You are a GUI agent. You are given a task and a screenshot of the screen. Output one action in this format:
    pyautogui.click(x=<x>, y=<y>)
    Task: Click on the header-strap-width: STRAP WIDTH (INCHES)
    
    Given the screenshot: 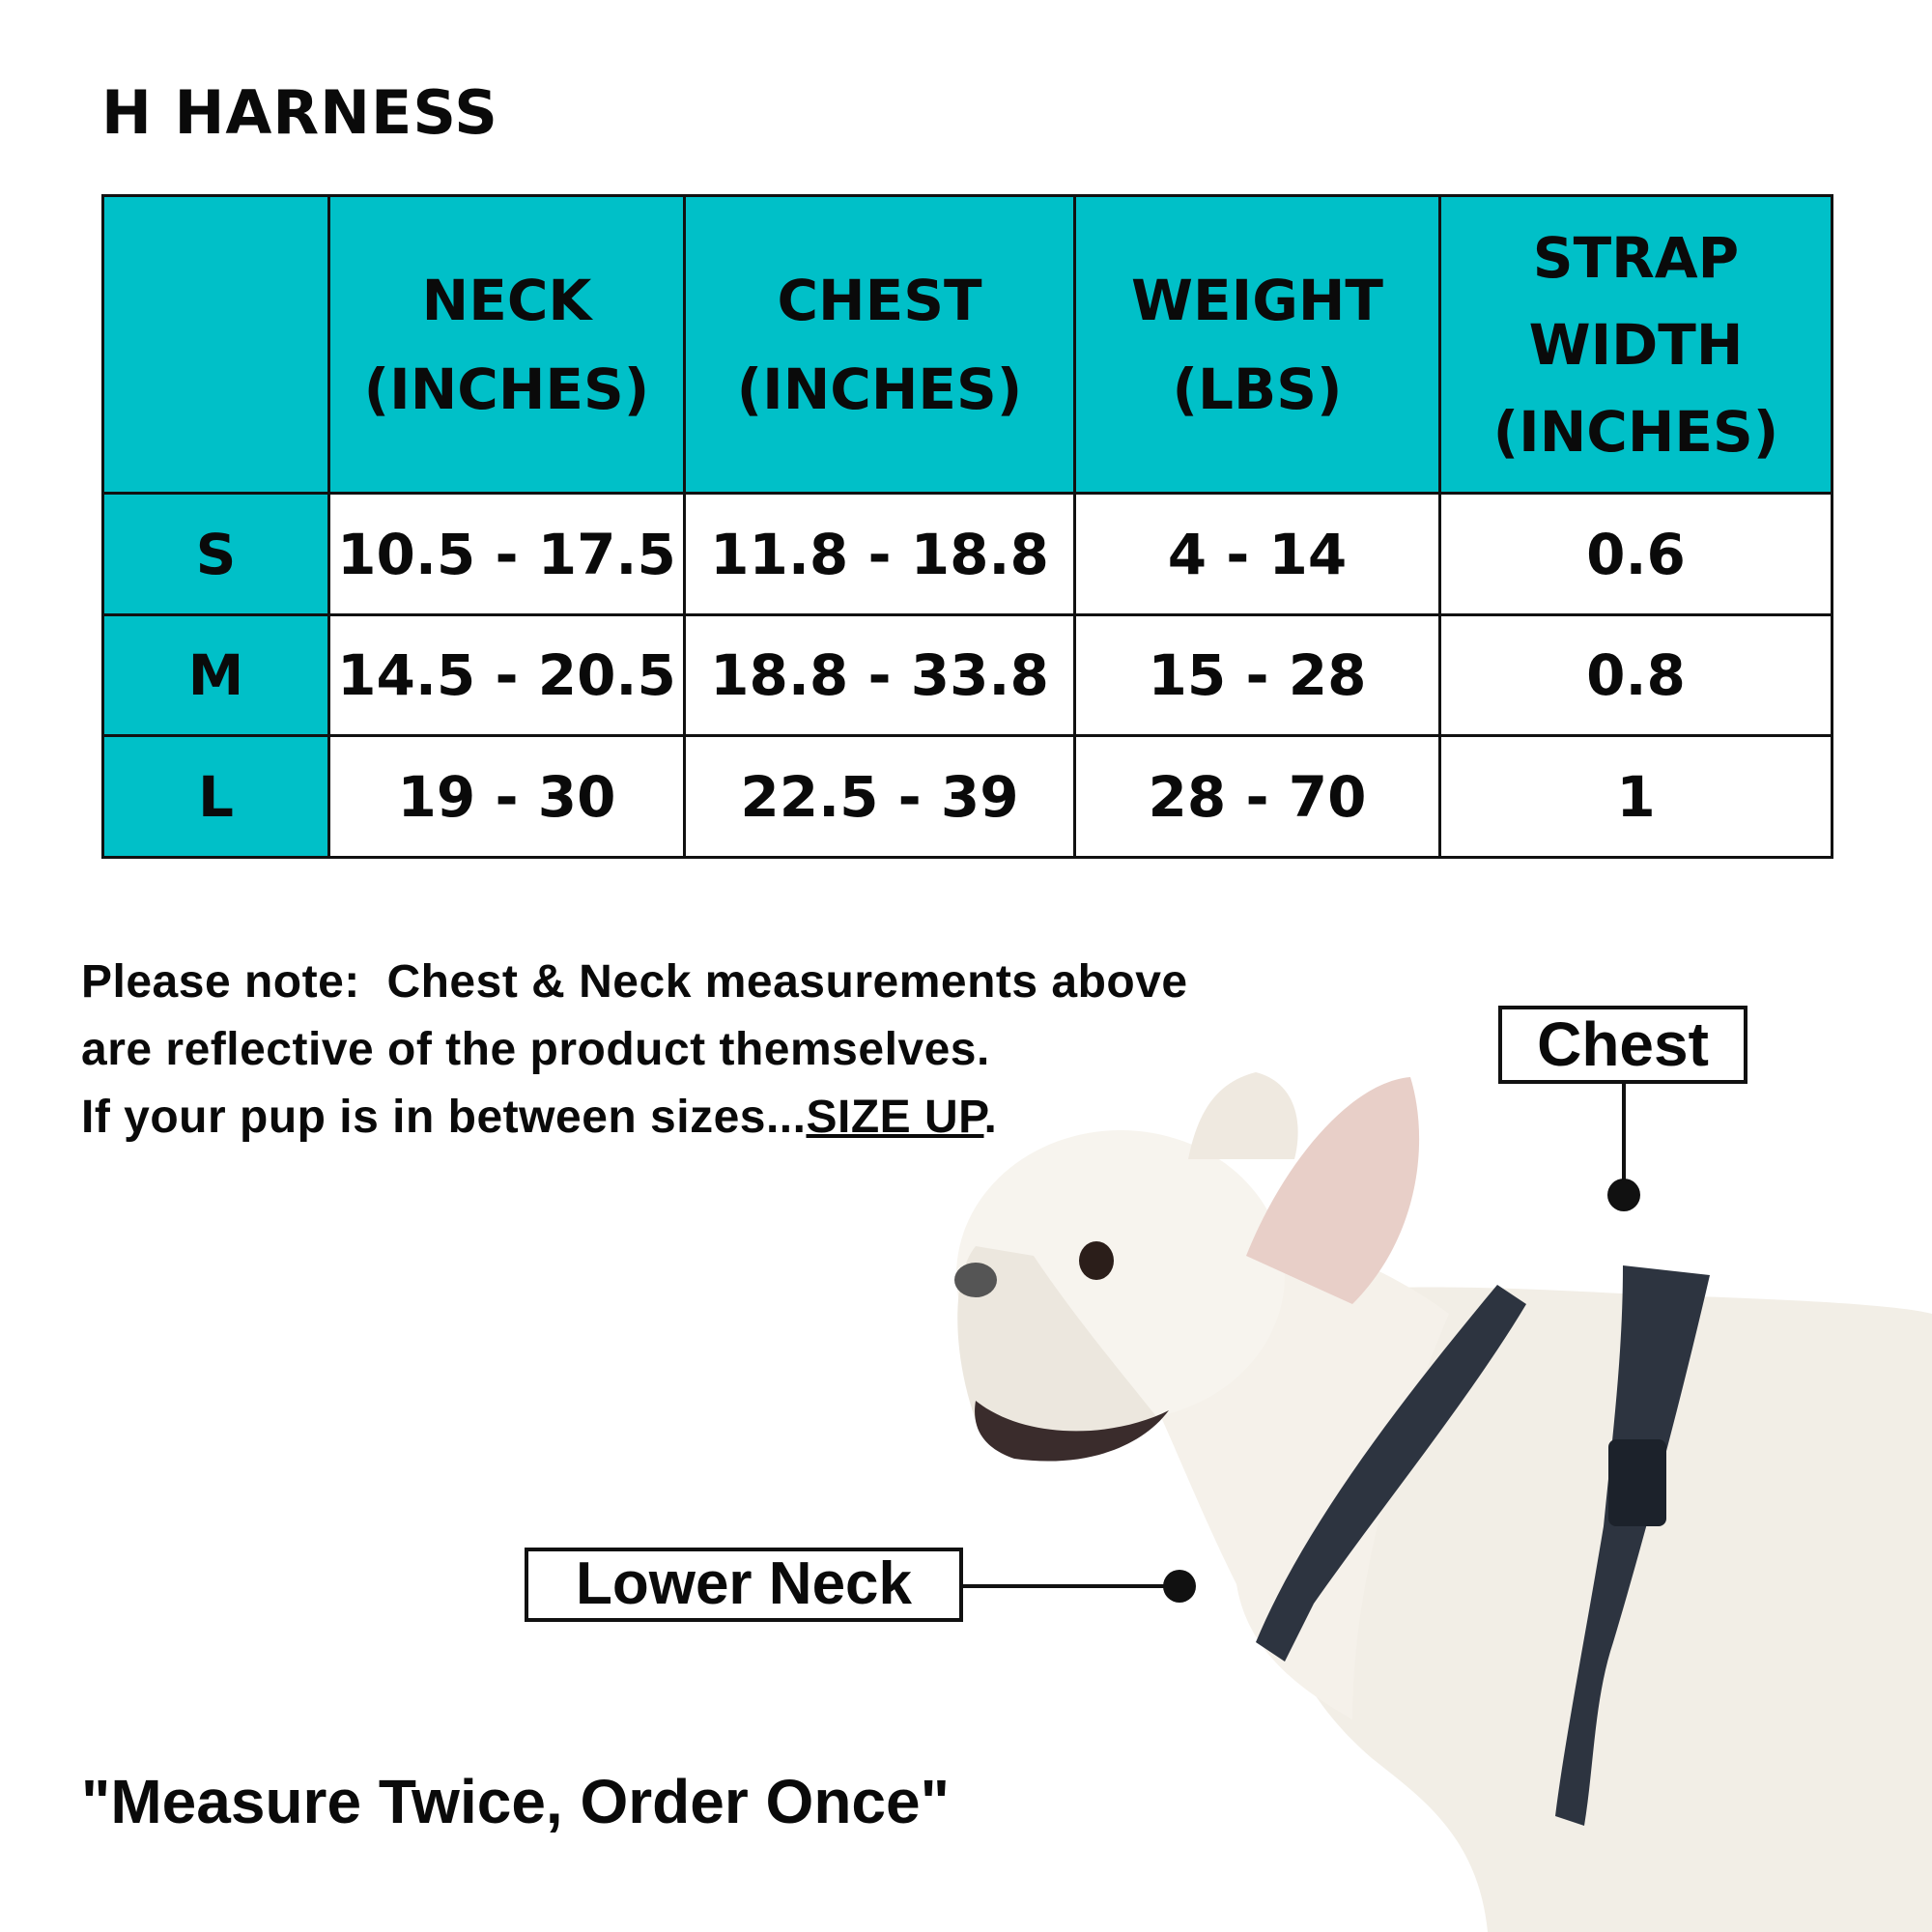 What is the action you would take?
    pyautogui.click(x=1635, y=344)
    